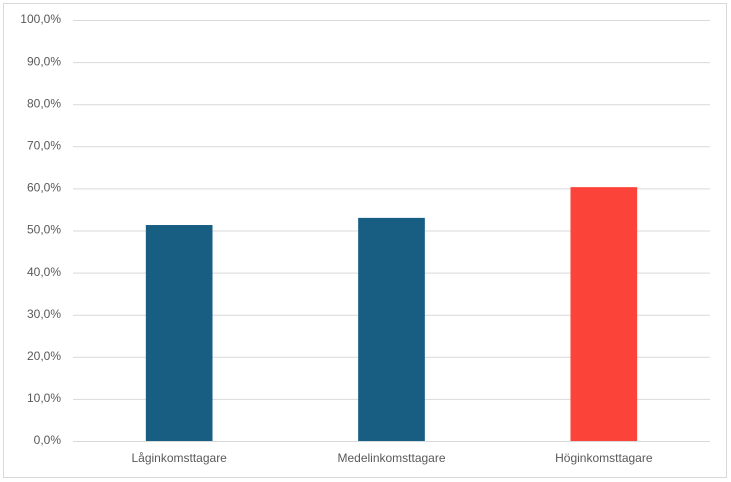 This screenshot has width=731, height=482. I want to click on y-tick-label: 80,0%, so click(44, 103).